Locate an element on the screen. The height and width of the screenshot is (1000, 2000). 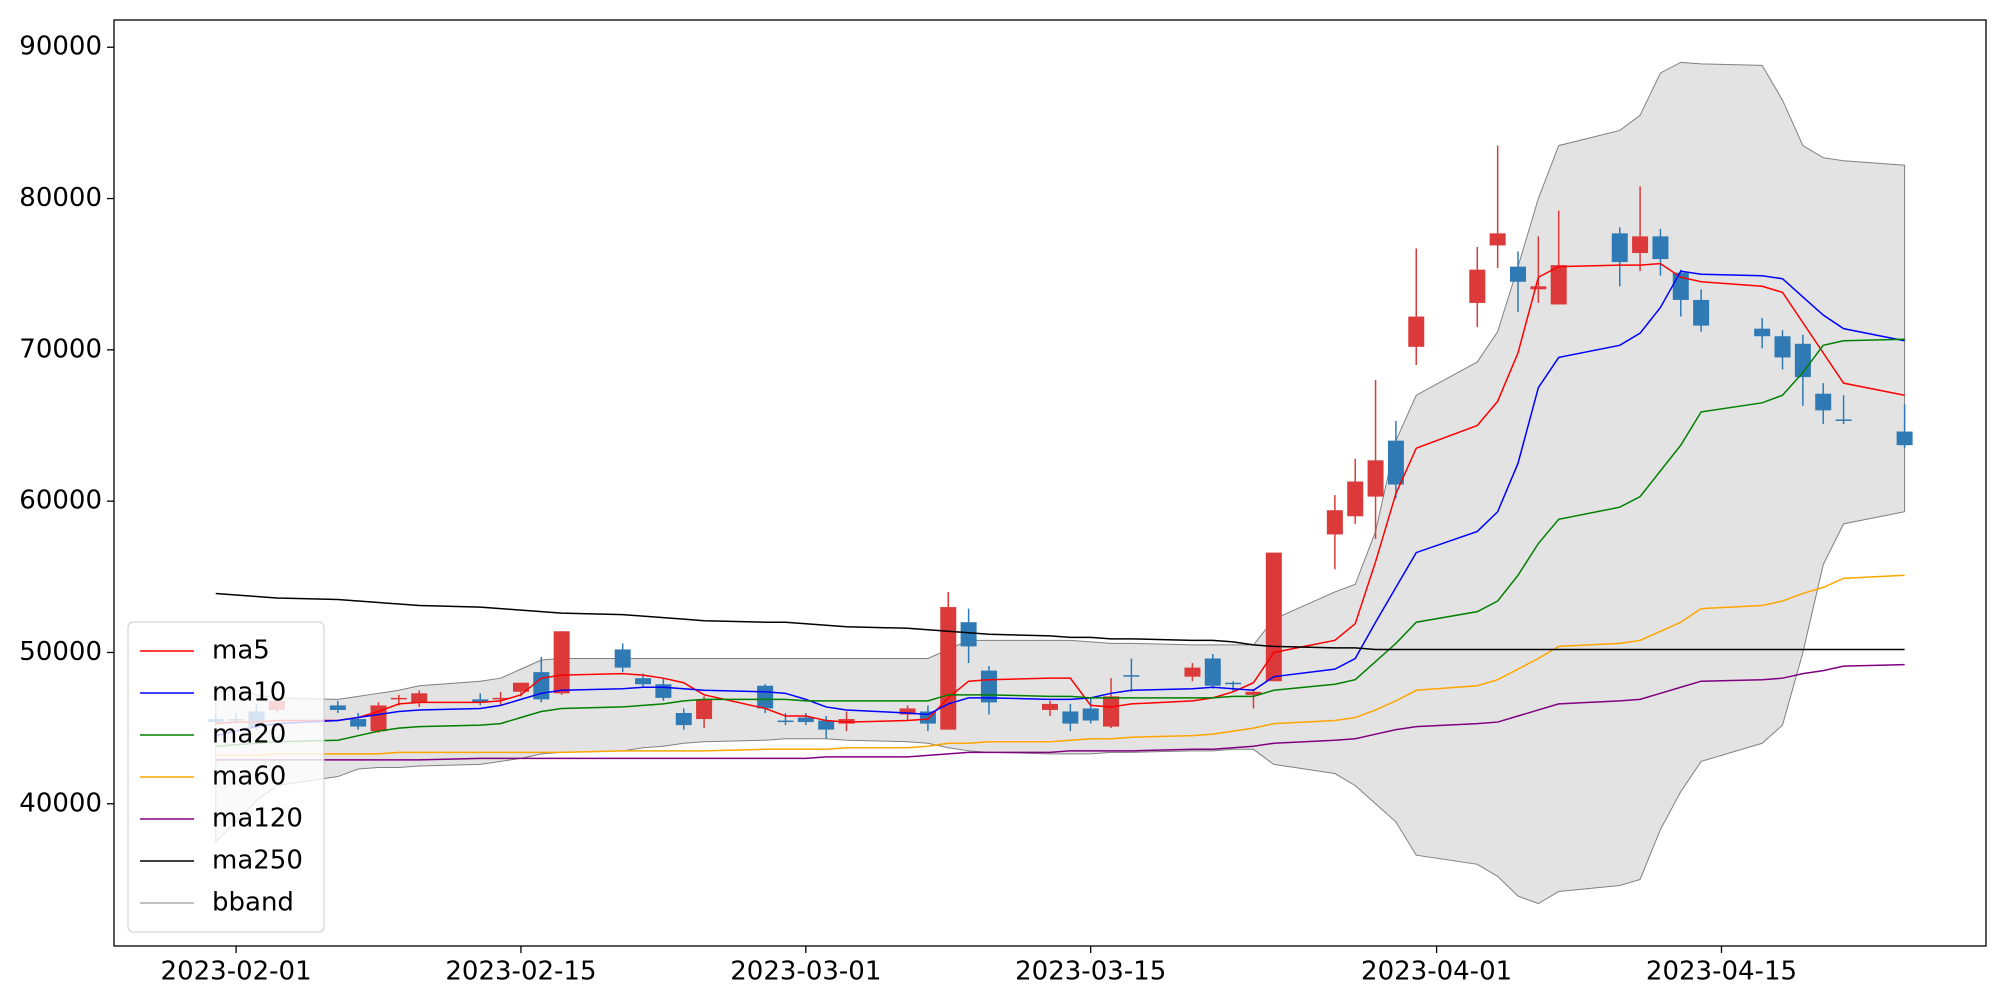
x-tick-label: 2023-03-15 is located at coordinates (1090, 972).